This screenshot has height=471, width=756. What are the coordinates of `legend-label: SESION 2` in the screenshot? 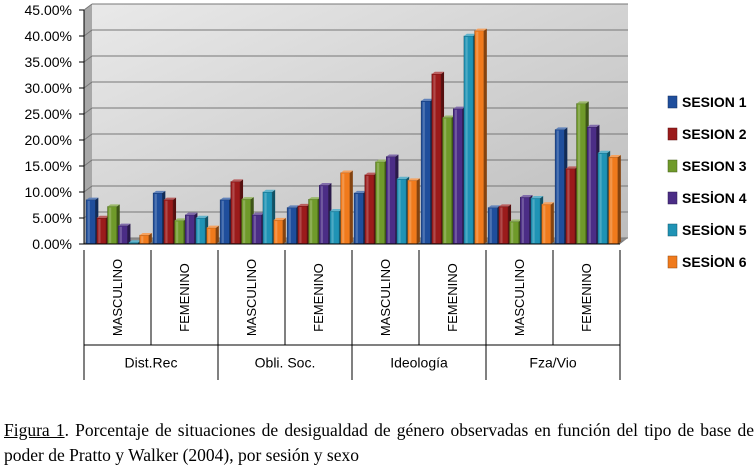 It's located at (714, 134).